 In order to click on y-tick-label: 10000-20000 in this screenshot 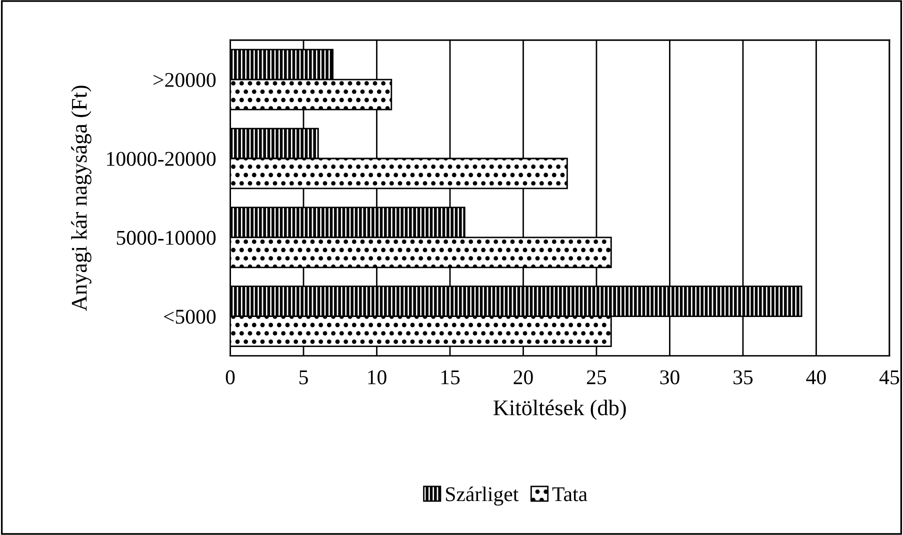, I will do `click(161, 159)`.